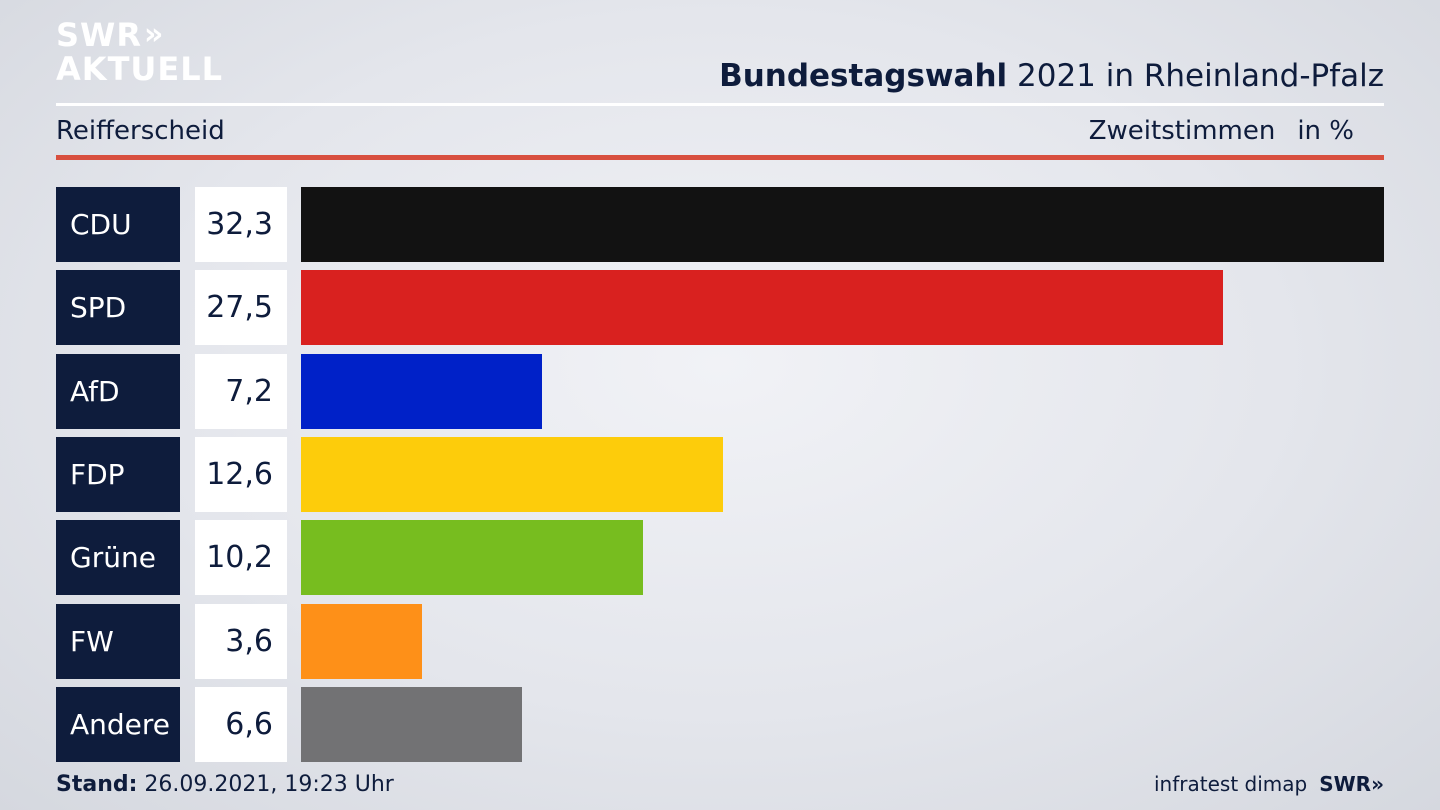 The height and width of the screenshot is (810, 1440). I want to click on swr-aktuell-logo: SWR » AKTUELL, so click(140, 52).